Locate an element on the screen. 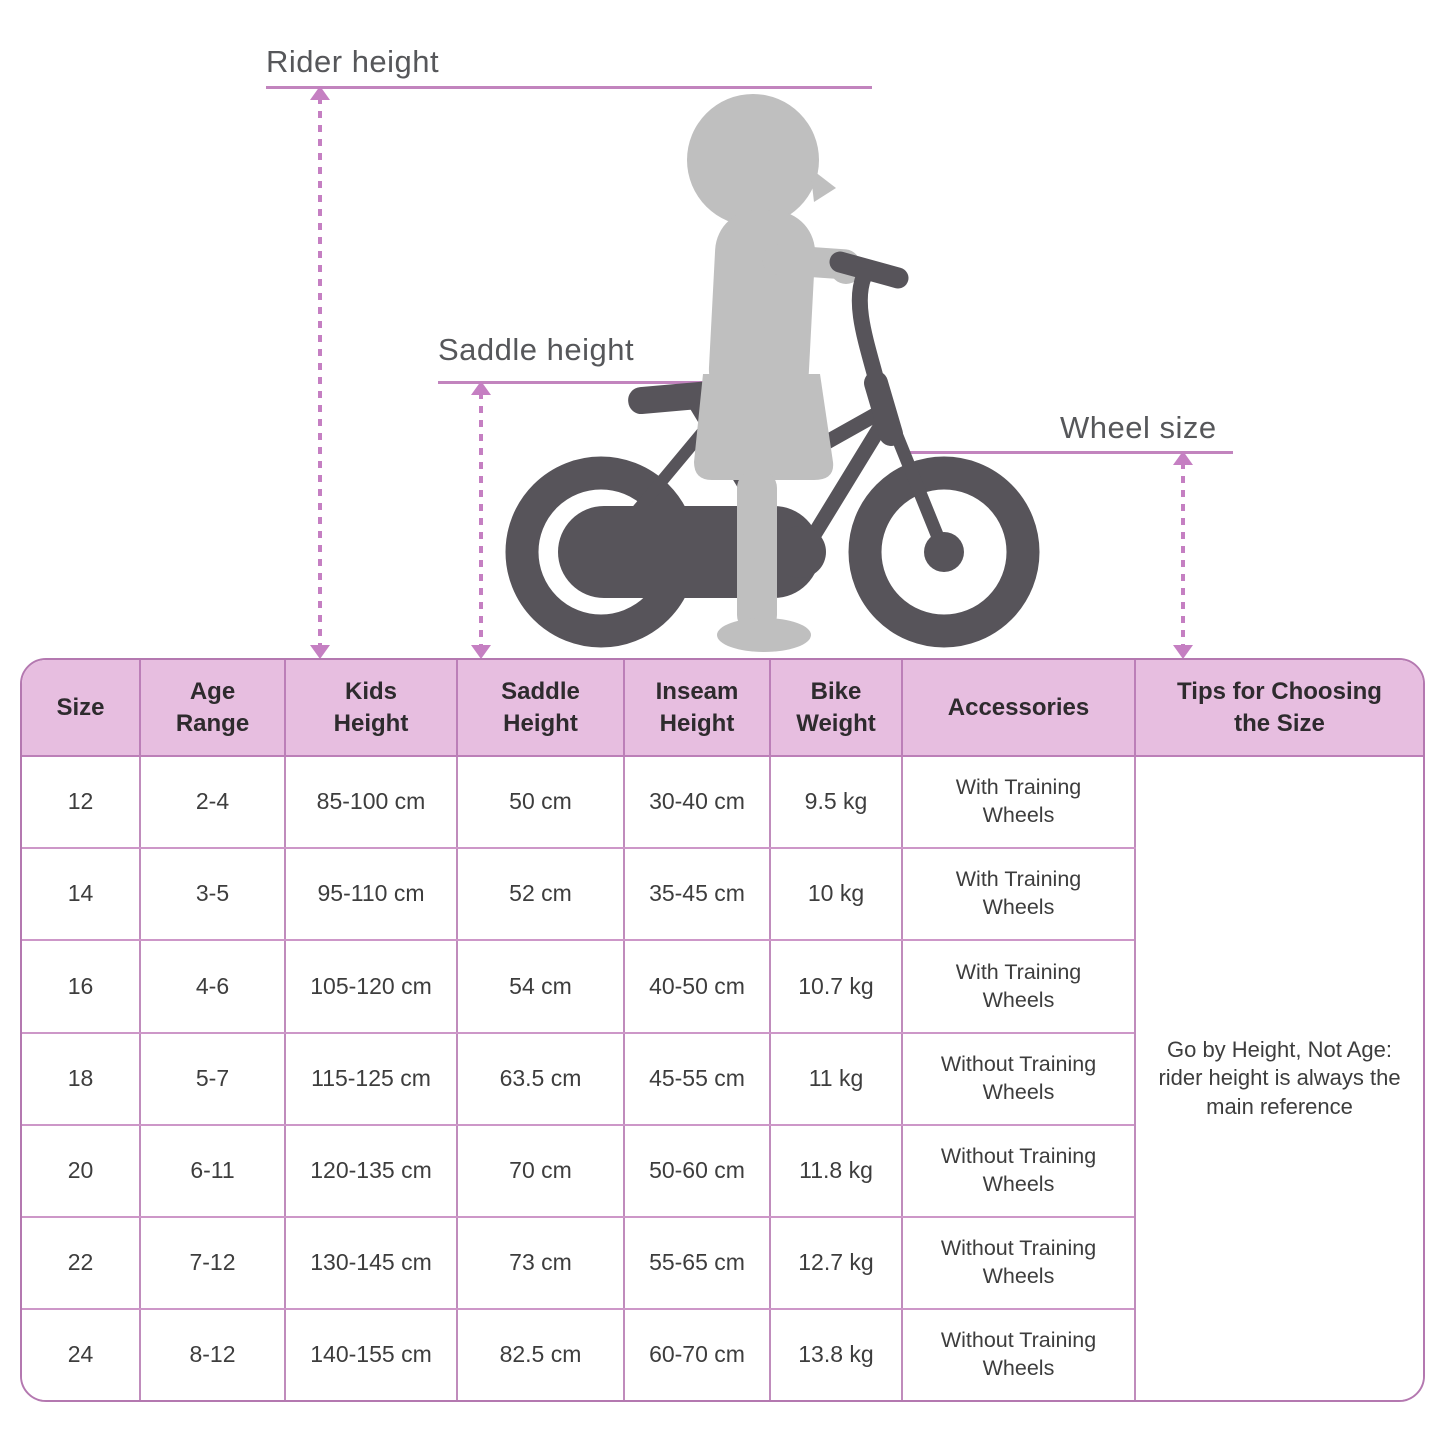  cell-age: 4-6 is located at coordinates (212, 986).